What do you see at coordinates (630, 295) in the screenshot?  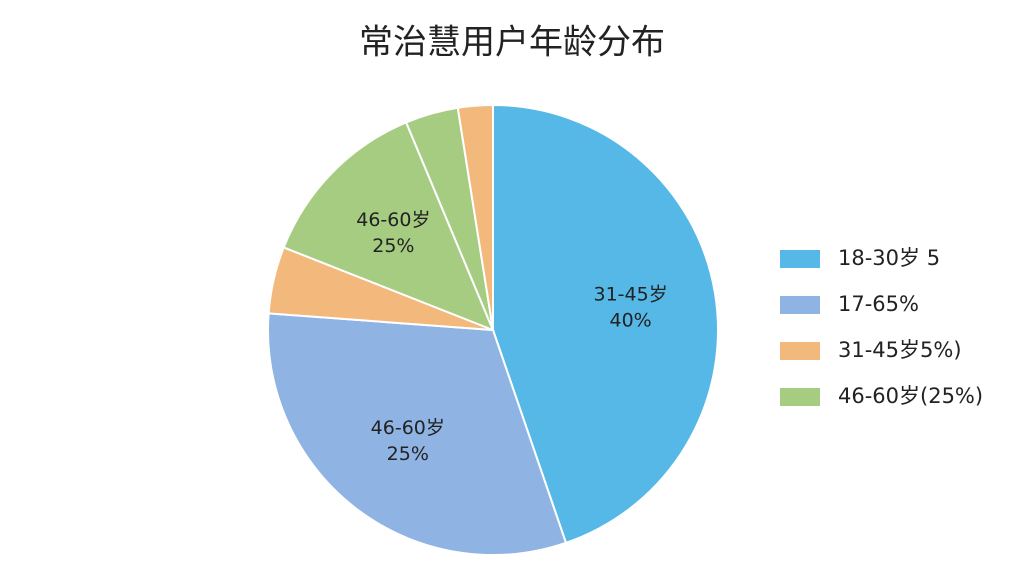 I see `slice-label: 31-45岁` at bounding box center [630, 295].